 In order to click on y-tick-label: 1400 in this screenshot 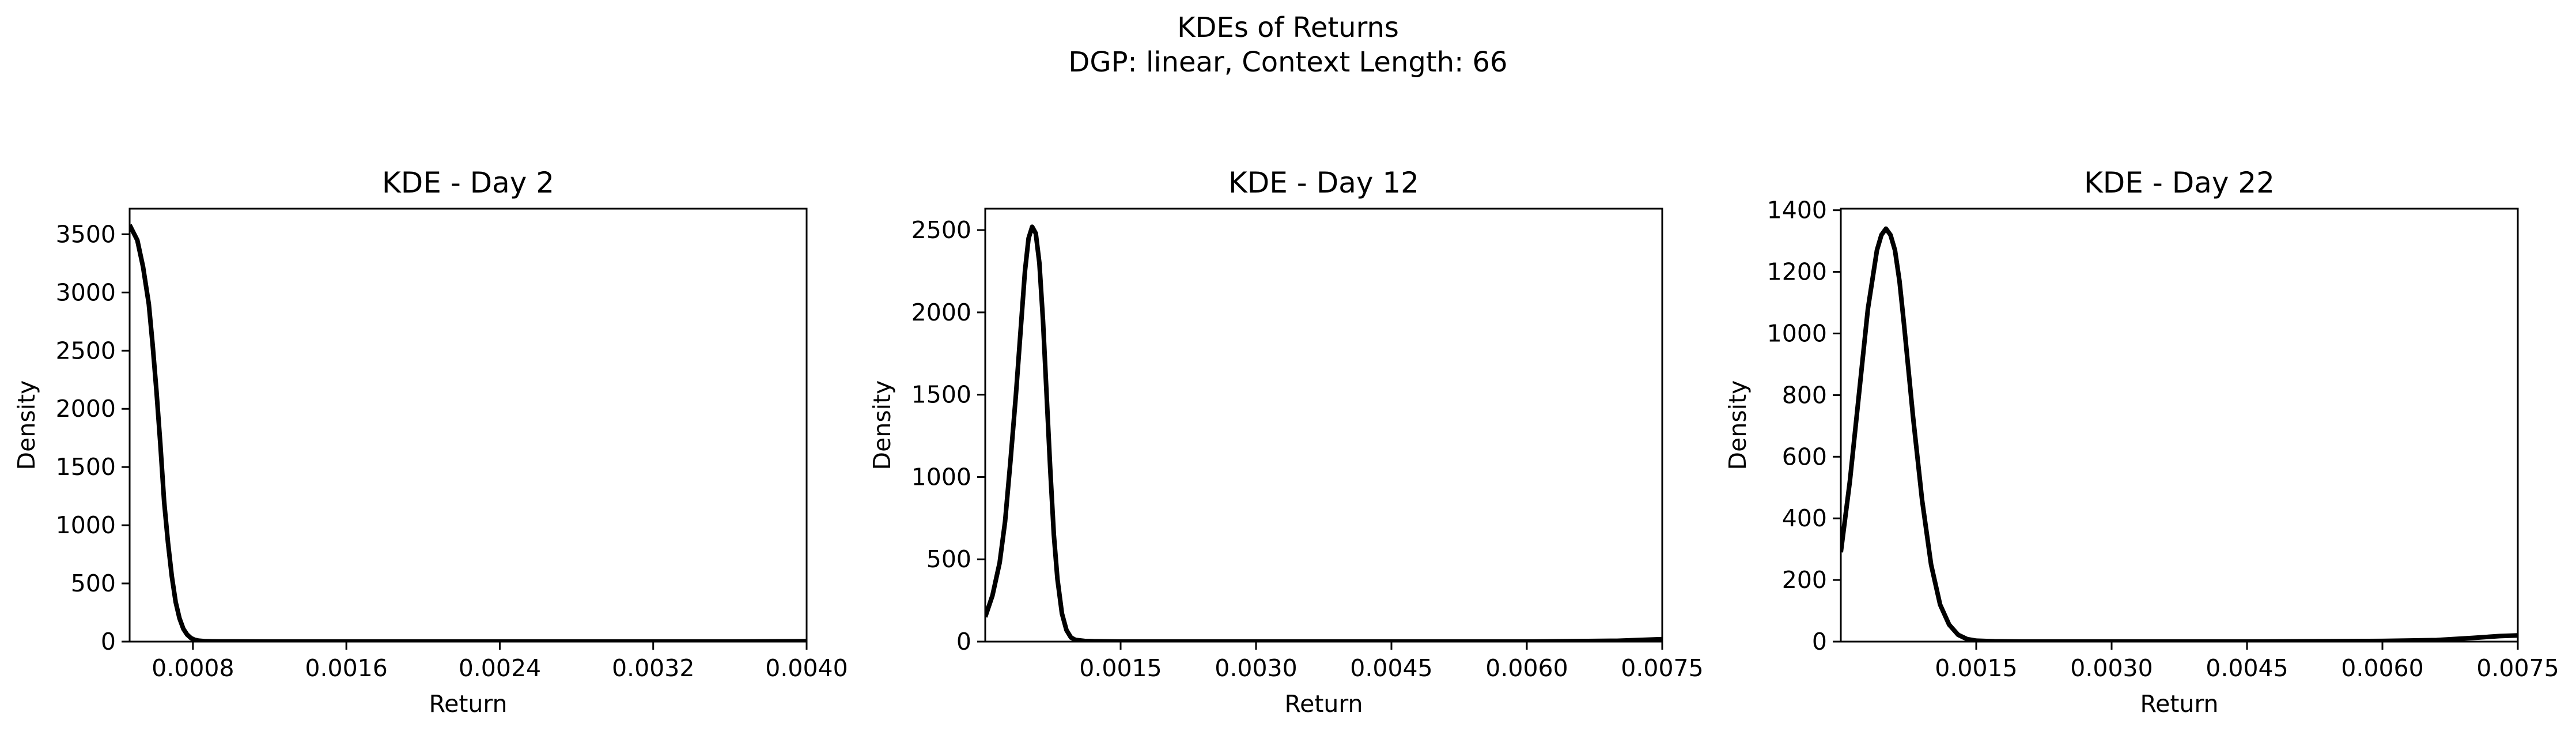, I will do `click(1797, 210)`.